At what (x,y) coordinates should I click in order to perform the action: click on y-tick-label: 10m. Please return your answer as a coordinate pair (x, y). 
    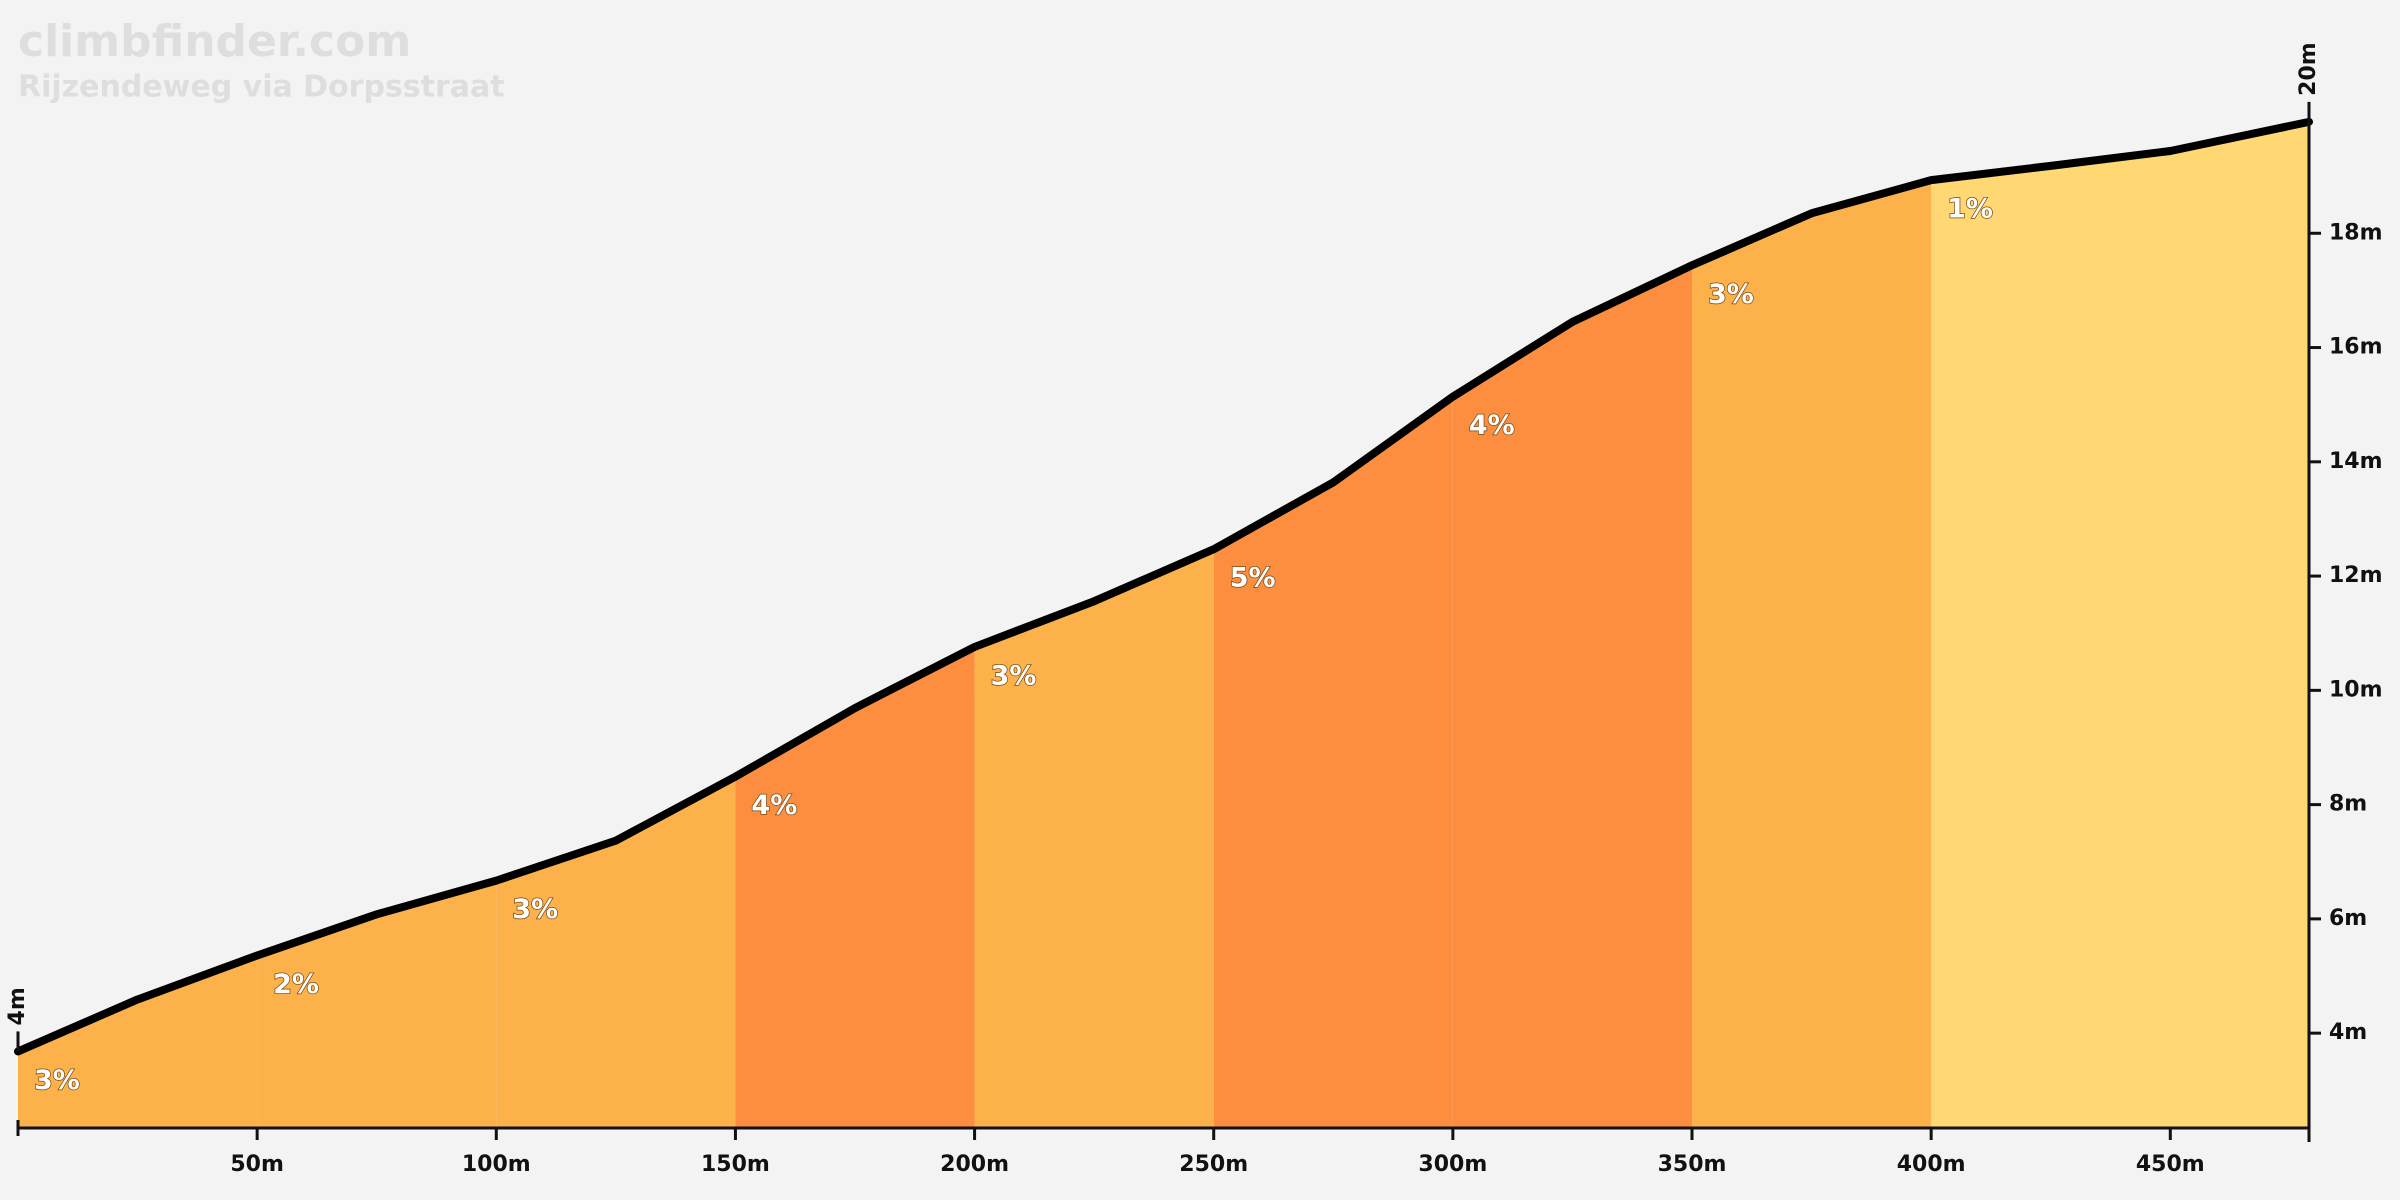
    Looking at the image, I should click on (2356, 689).